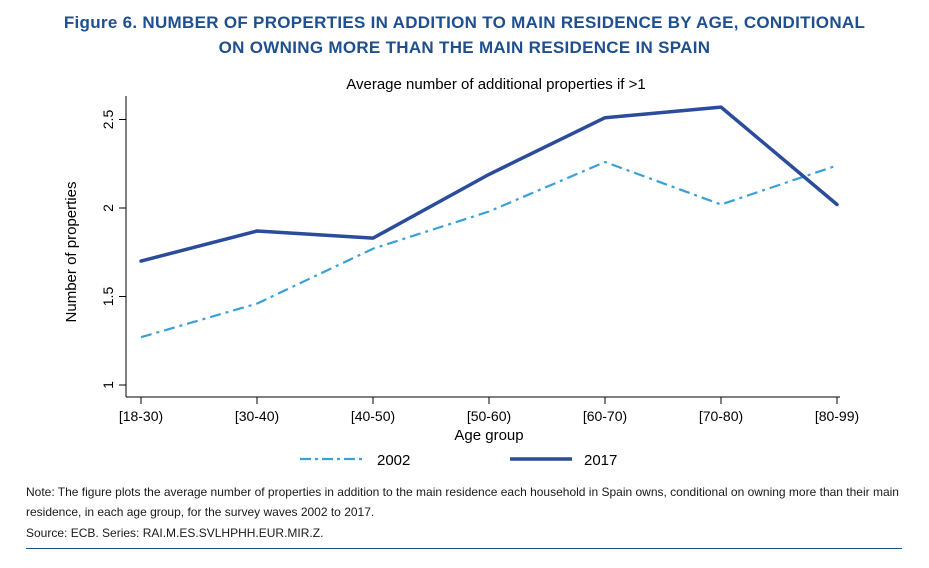 Image resolution: width=929 pixels, height=568 pixels. I want to click on x-tick-label: [40-50), so click(373, 416).